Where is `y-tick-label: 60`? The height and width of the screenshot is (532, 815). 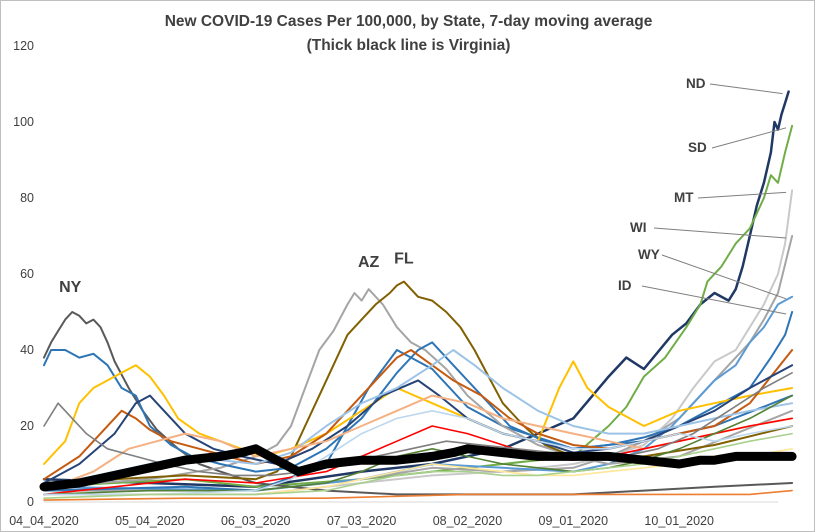
y-tick-label: 60 is located at coordinates (27, 274).